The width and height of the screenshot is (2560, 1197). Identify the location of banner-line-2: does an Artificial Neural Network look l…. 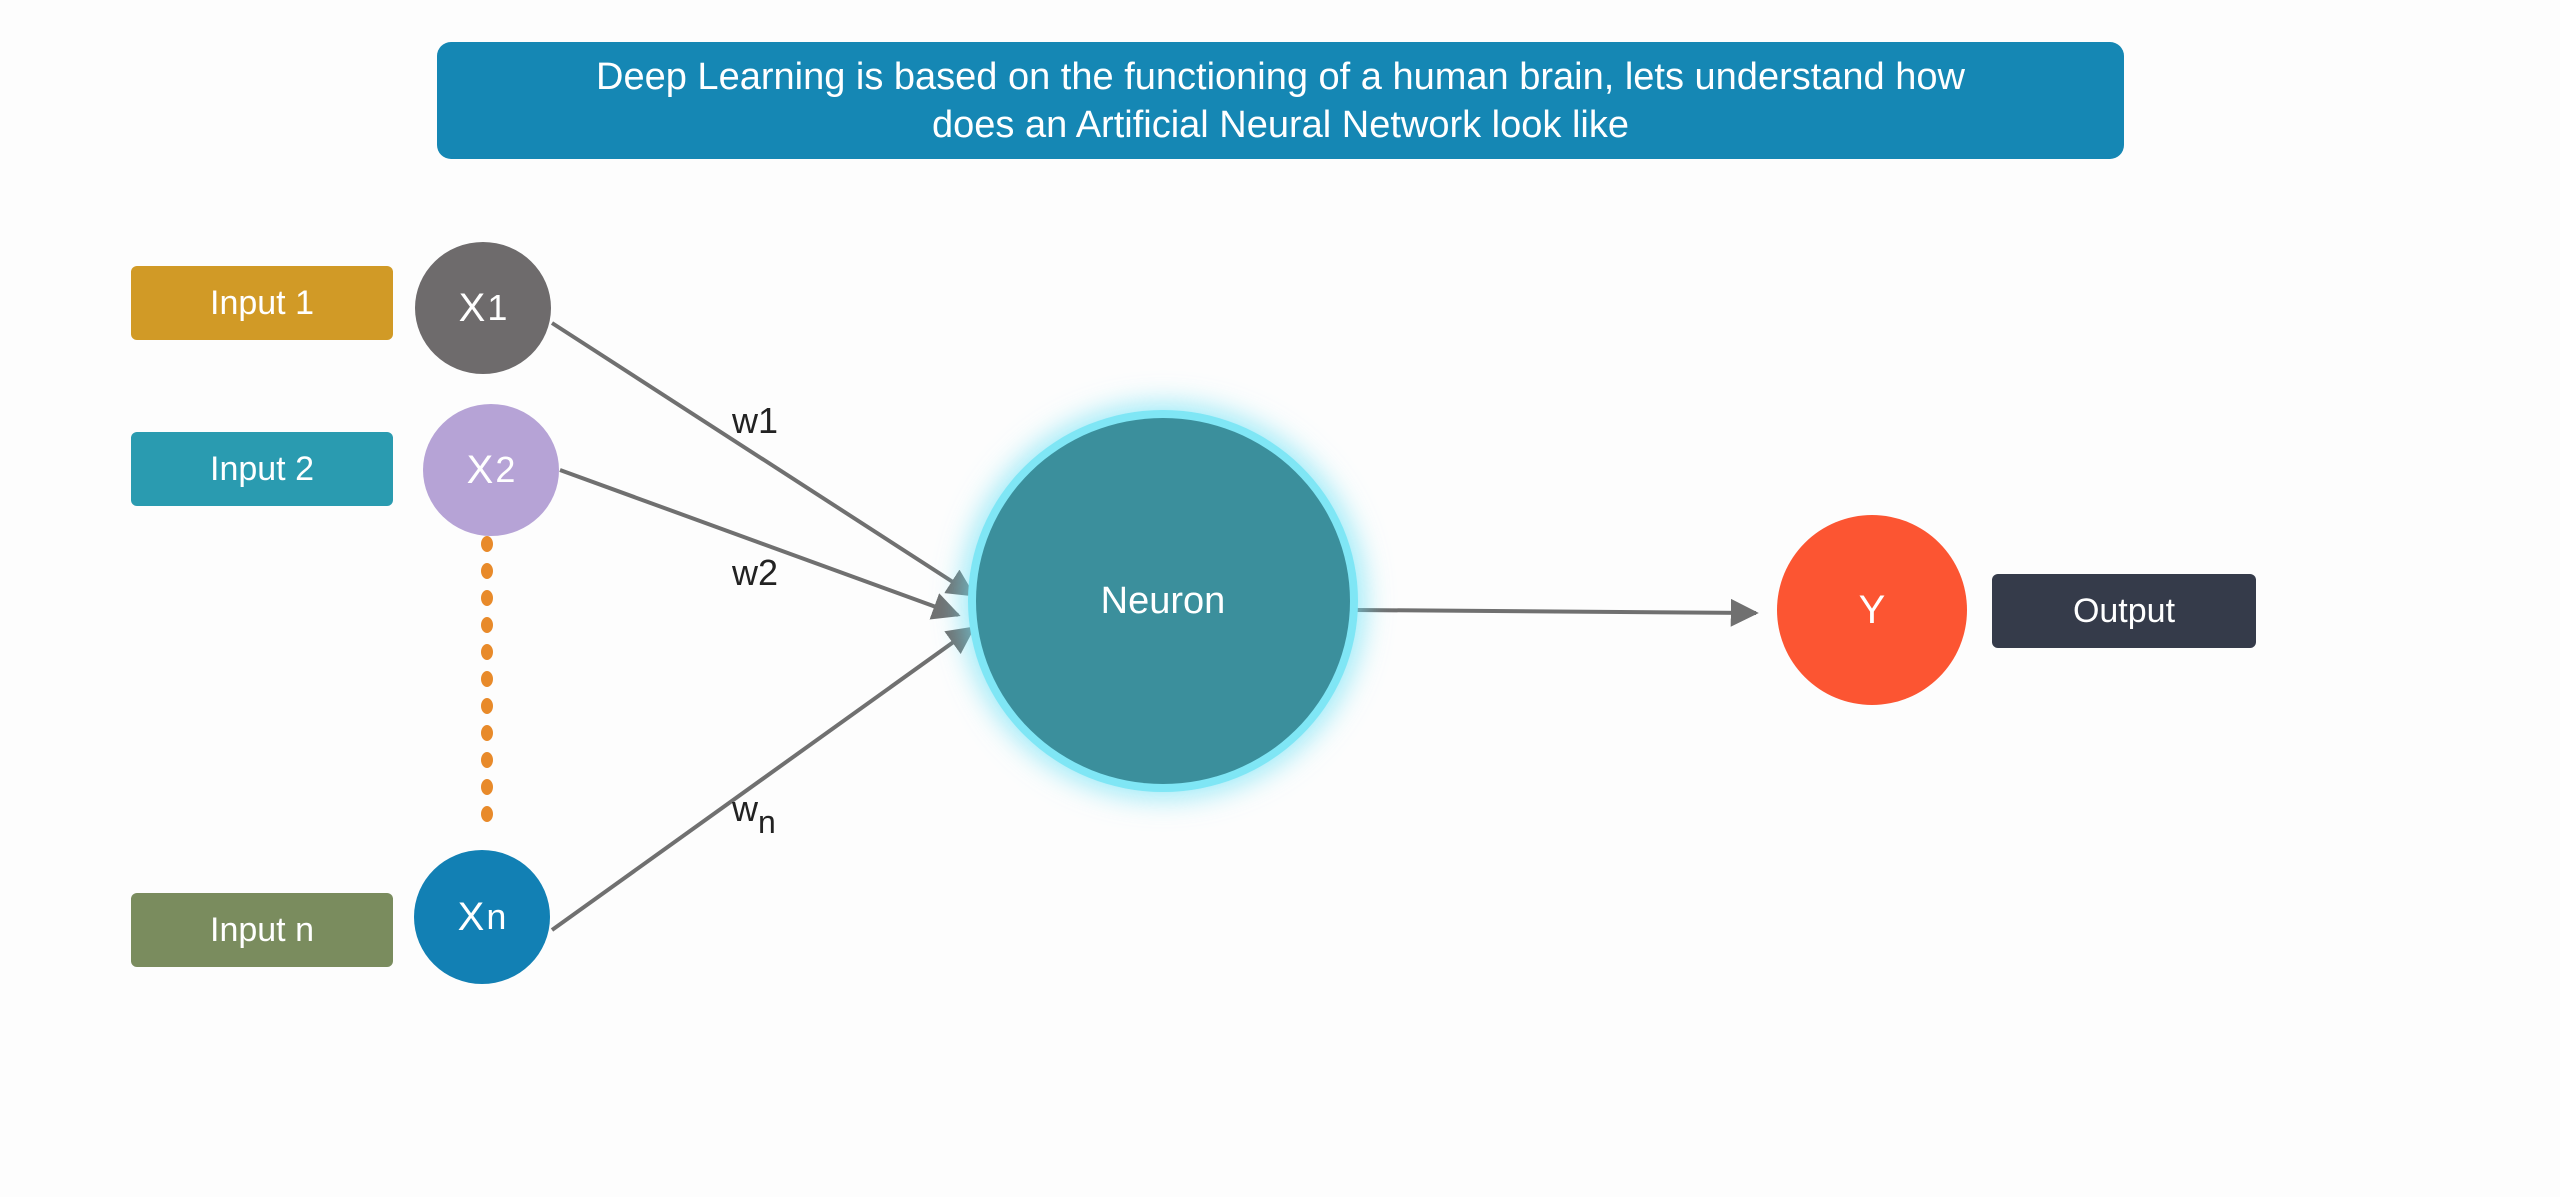
(1280, 124).